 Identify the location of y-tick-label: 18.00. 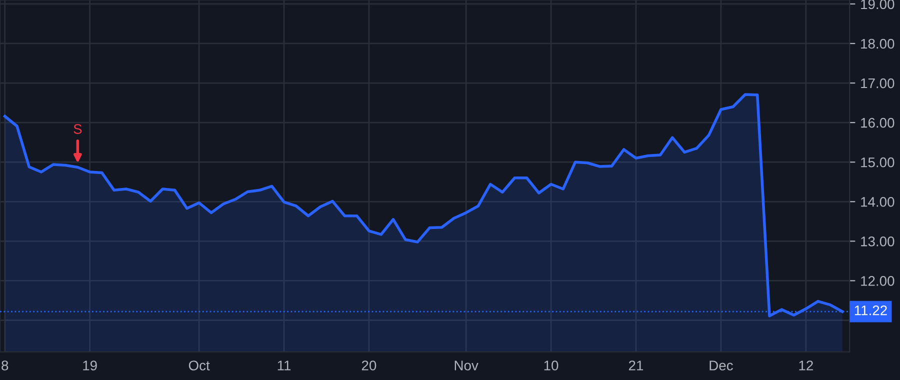
(877, 43).